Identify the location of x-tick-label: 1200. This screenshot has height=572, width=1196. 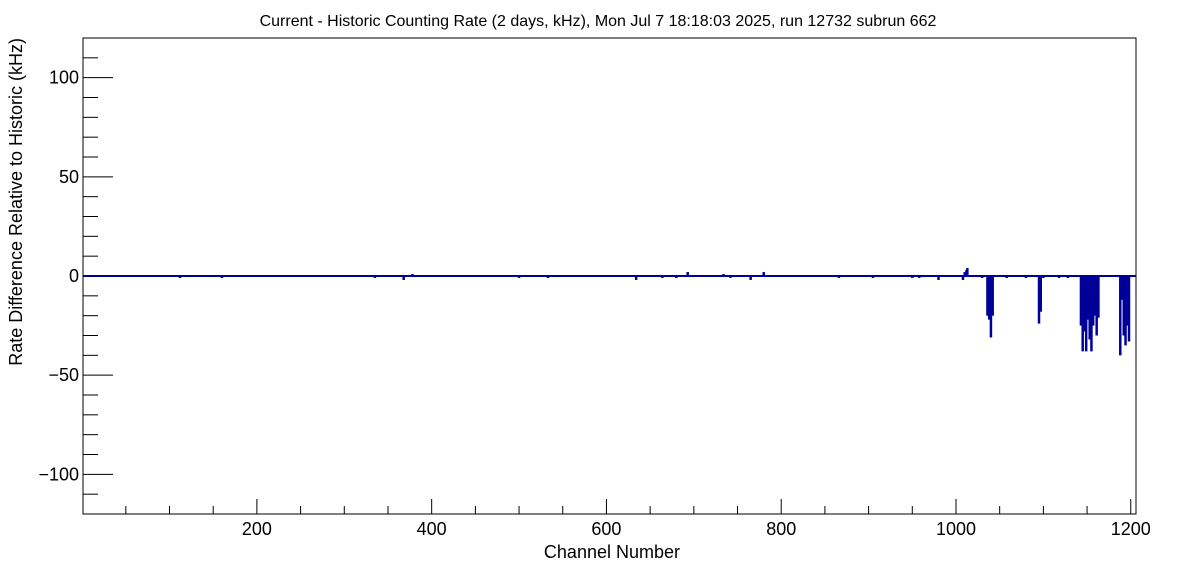
(1131, 529).